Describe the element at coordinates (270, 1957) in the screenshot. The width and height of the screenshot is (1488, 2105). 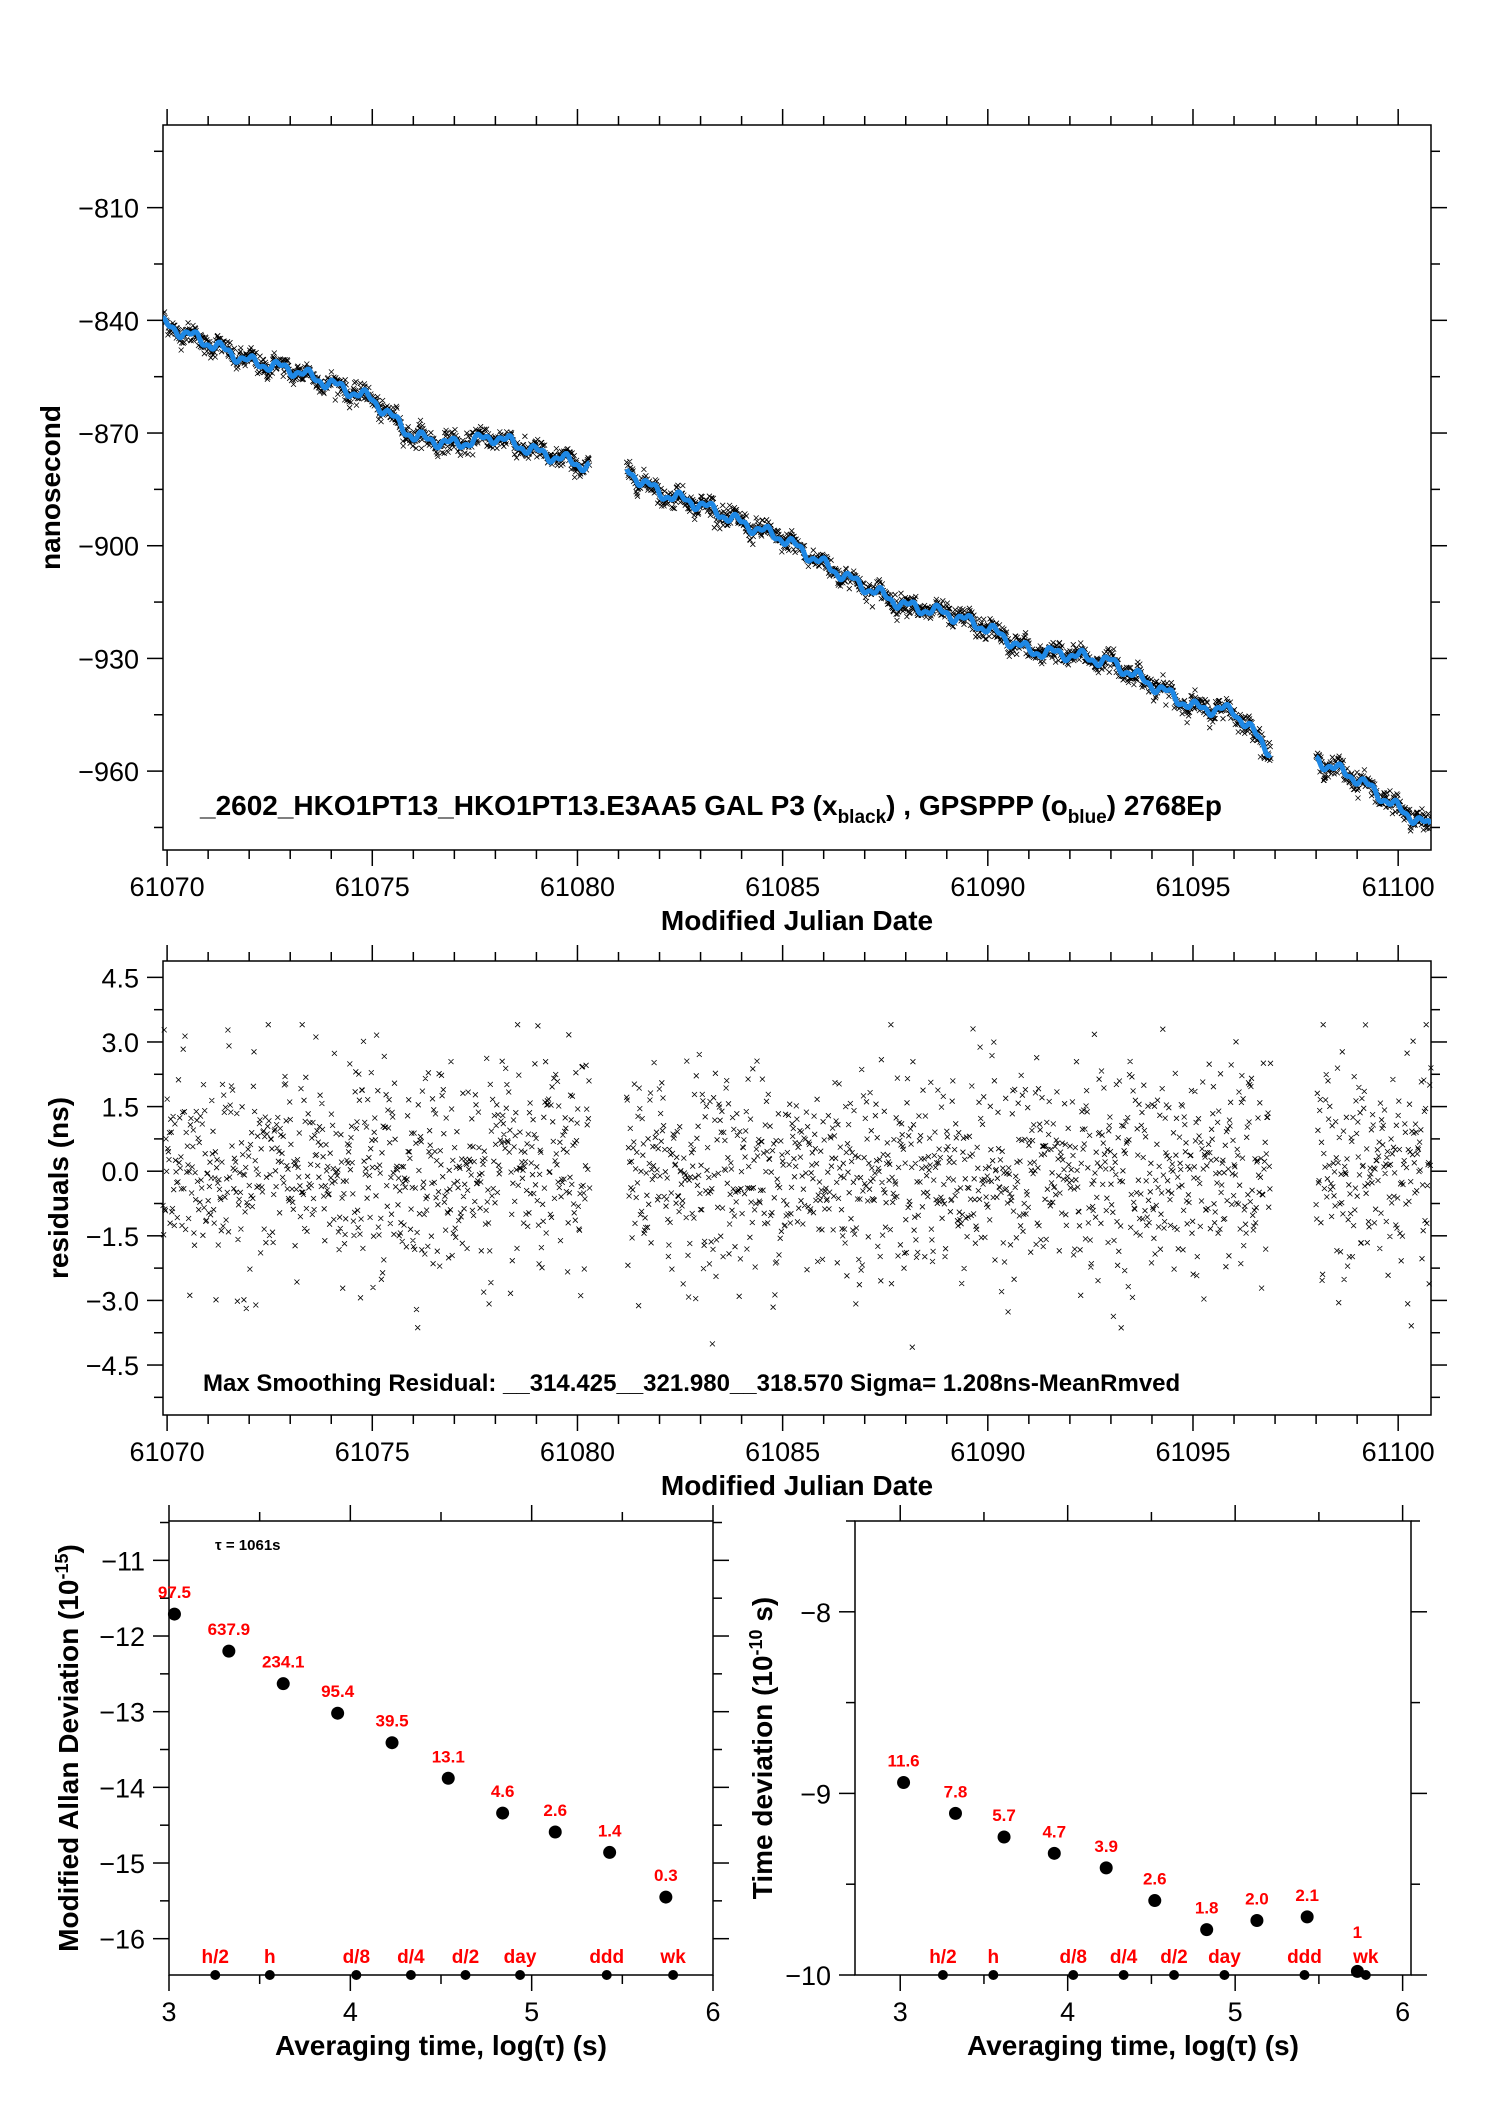
I see `tau-marker-label: h` at that location.